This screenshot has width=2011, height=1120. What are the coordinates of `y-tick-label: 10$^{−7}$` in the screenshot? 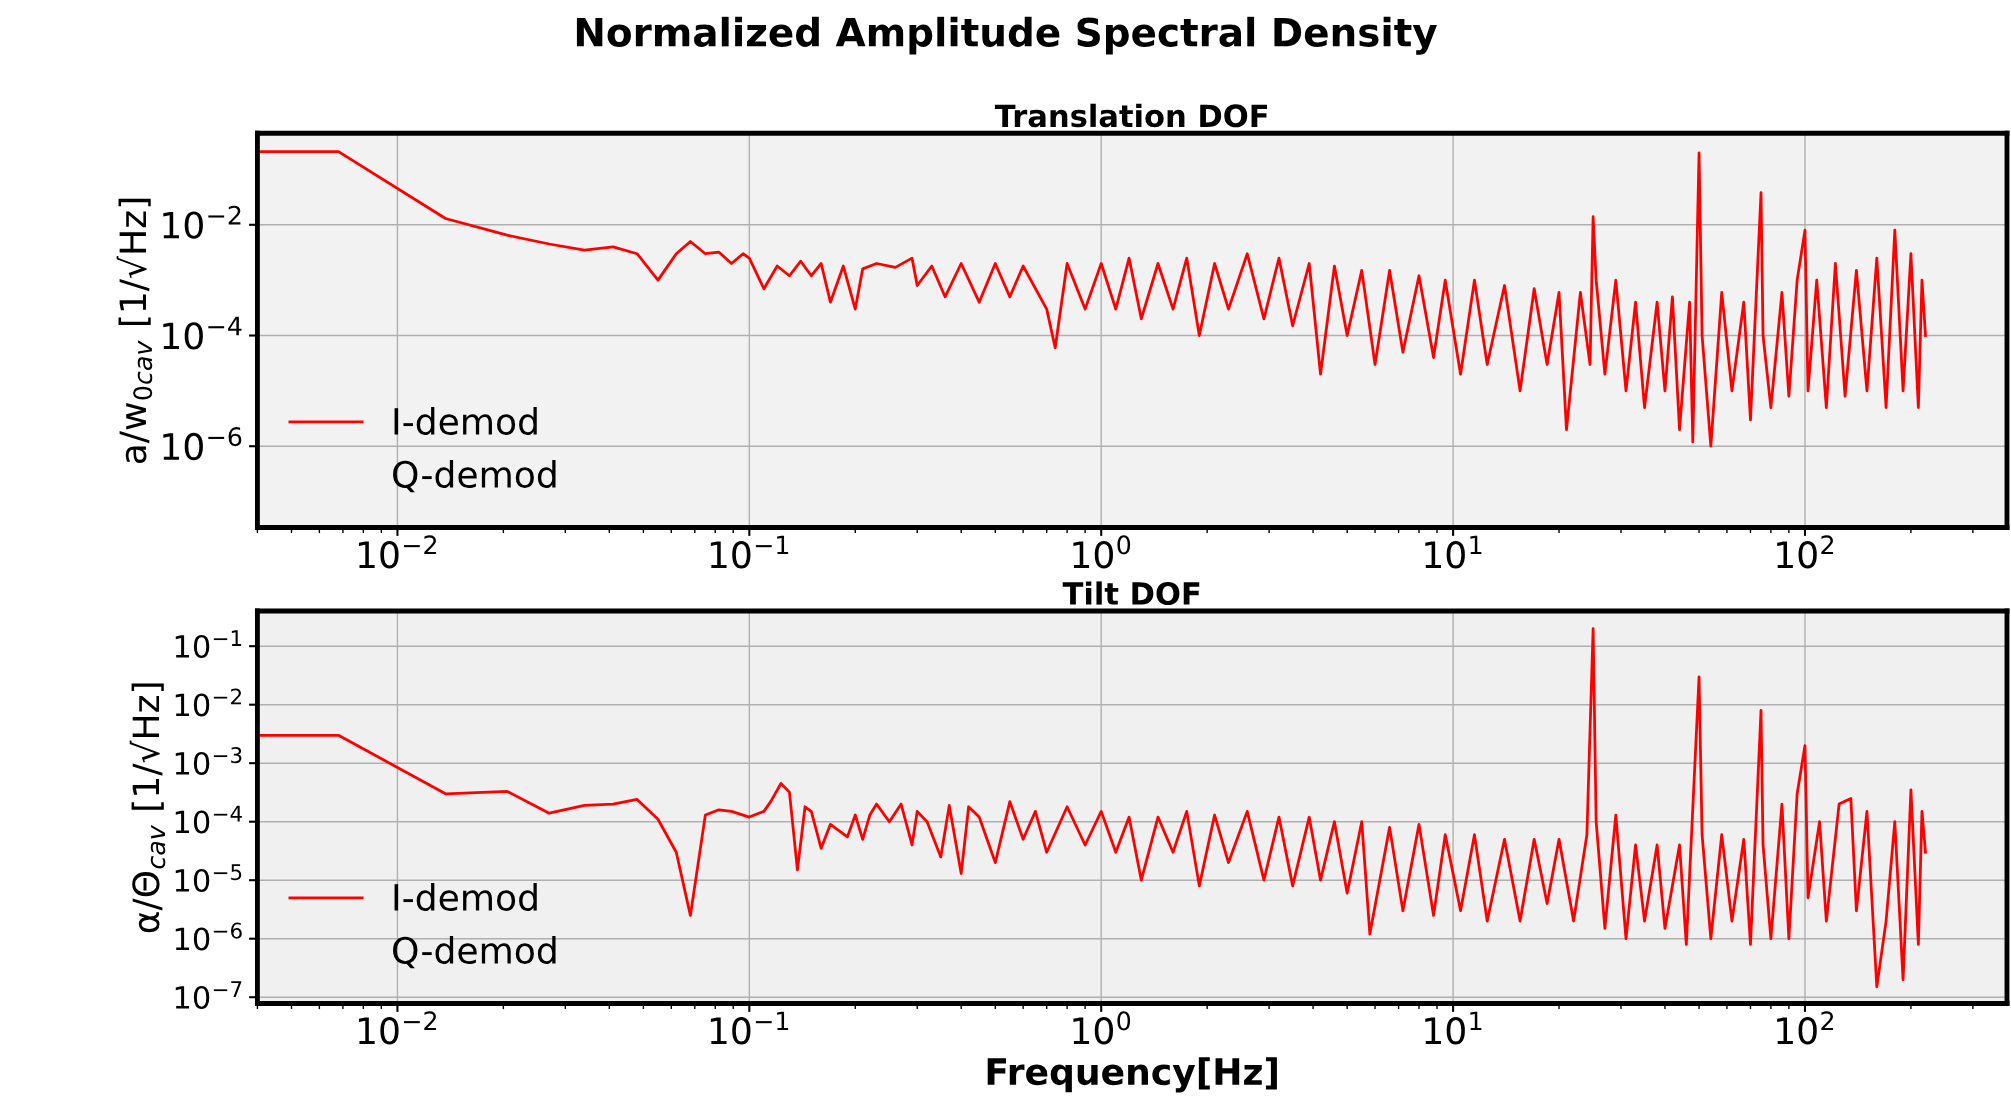 It's located at (208, 995).